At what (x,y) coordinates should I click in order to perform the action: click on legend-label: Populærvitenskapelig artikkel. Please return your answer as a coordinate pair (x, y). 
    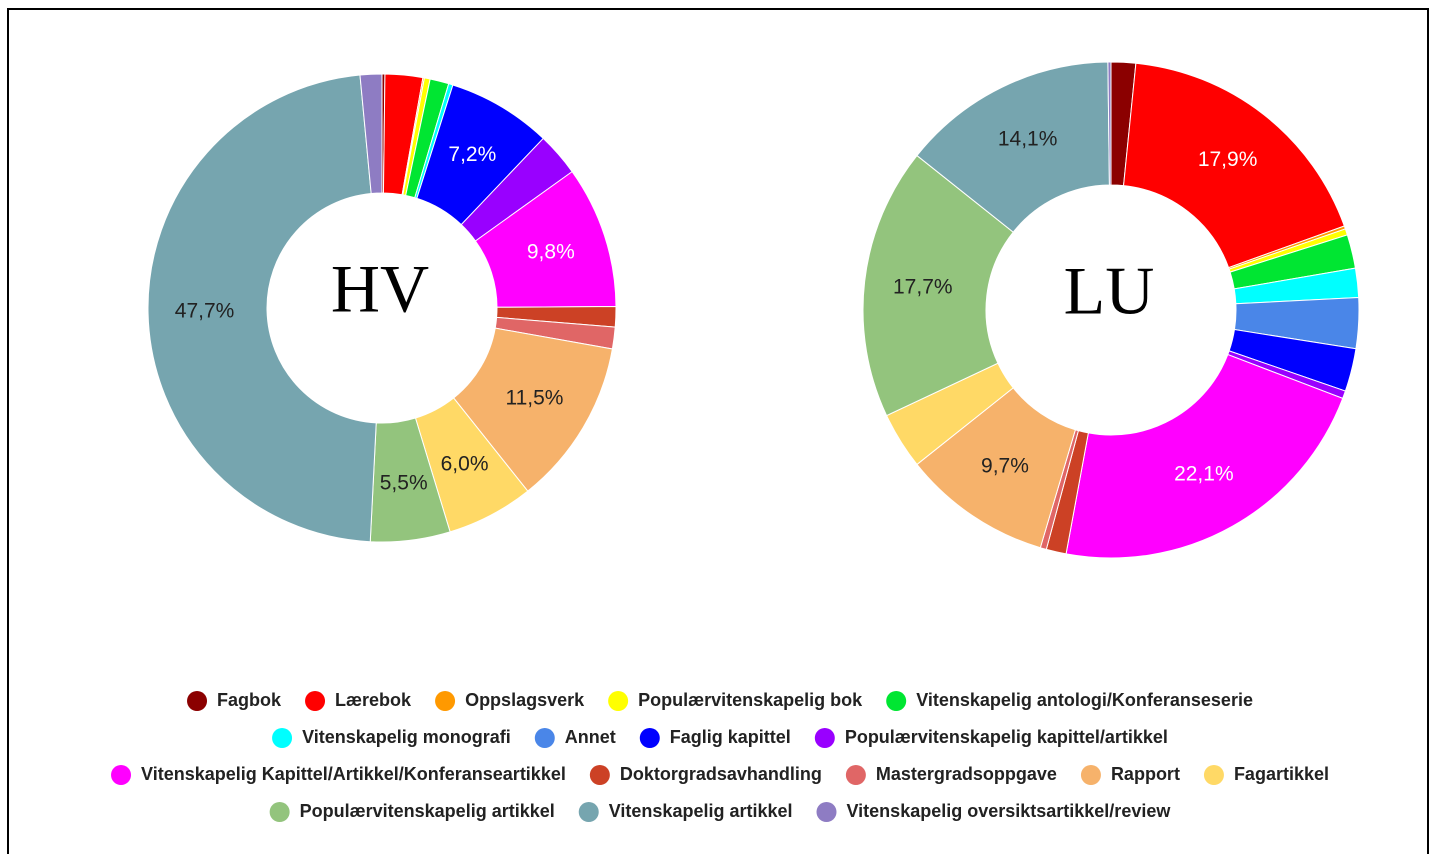
    Looking at the image, I should click on (427, 811).